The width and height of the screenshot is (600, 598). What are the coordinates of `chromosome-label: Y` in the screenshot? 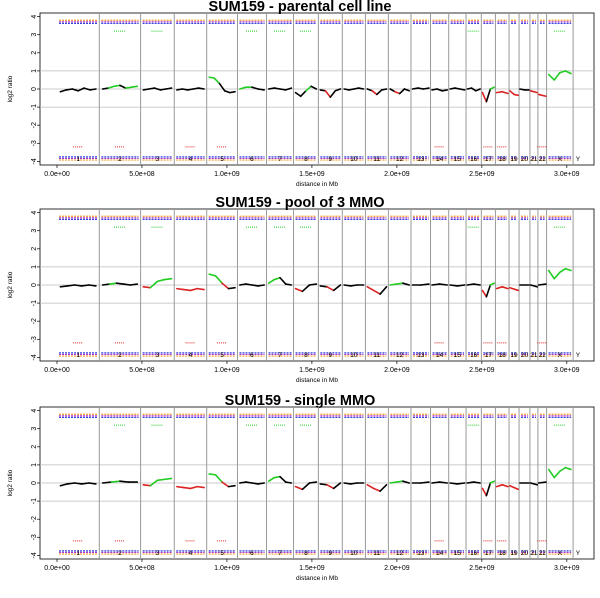 It's located at (578, 553).